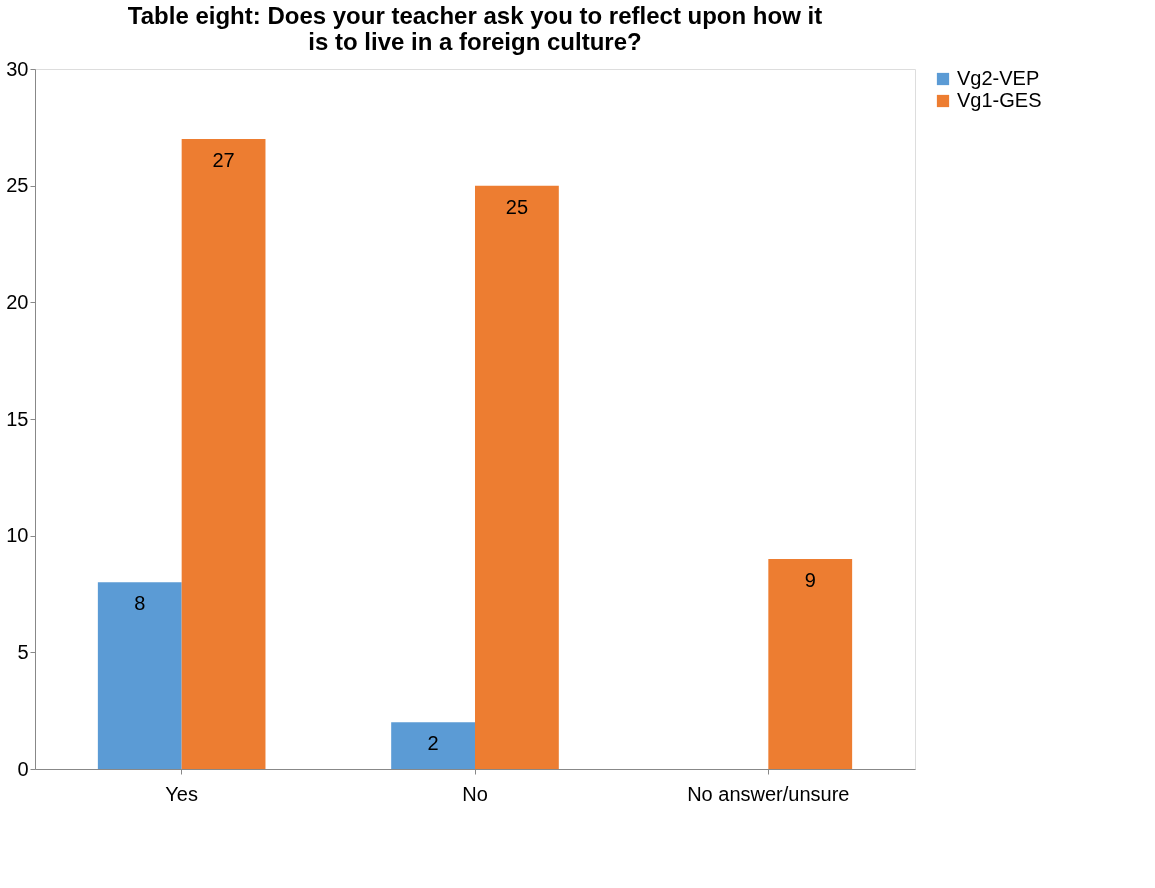  Describe the element at coordinates (223, 160) in the screenshot. I see `data-label: 27` at that location.